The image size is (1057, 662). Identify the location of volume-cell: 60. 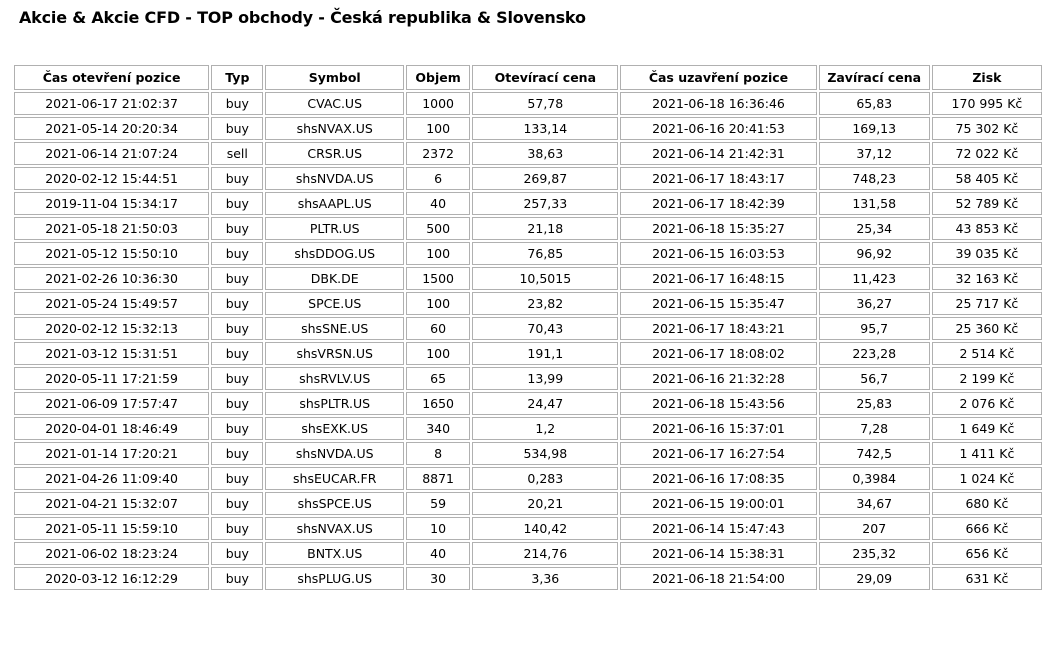
(438, 328).